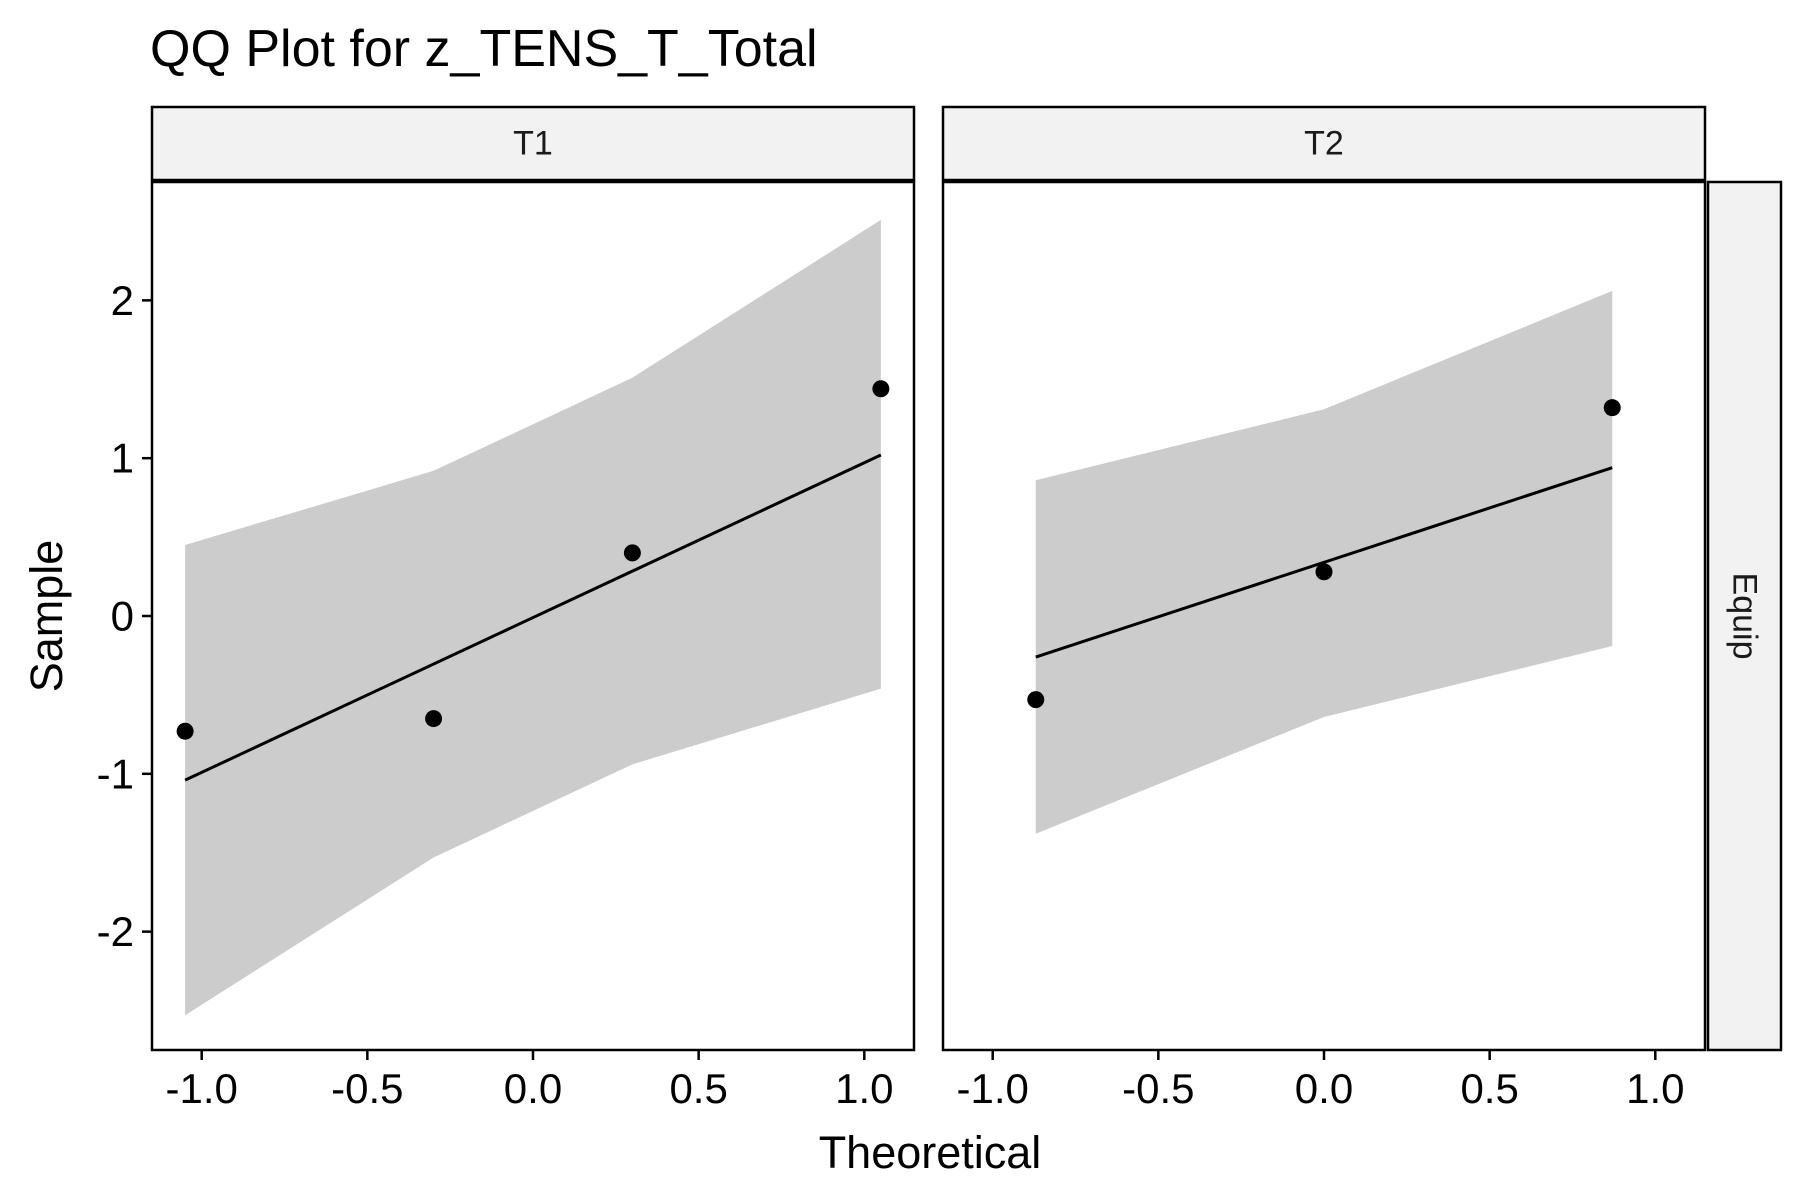 The width and height of the screenshot is (1800, 1200). I want to click on y-tick-label: 2, so click(122, 300).